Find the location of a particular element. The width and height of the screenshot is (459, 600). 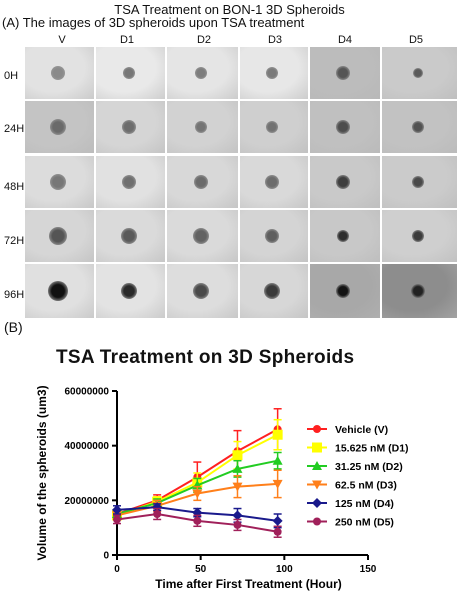

row-header-0h: 0H is located at coordinates (11, 76).